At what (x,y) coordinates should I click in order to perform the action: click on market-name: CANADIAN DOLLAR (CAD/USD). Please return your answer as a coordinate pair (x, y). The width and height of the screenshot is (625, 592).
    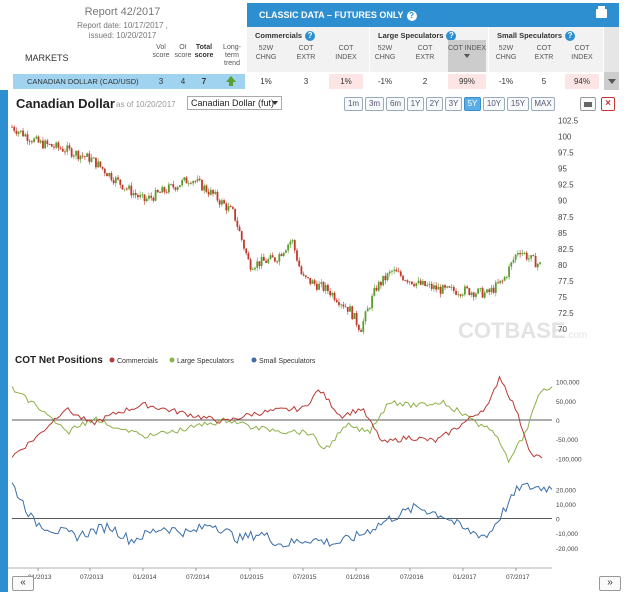
    Looking at the image, I should click on (83, 81).